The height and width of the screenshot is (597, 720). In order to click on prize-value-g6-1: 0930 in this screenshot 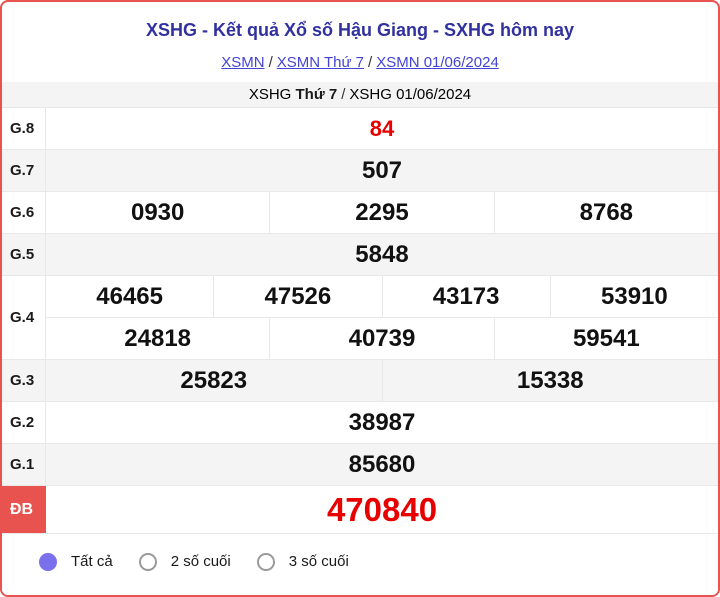, I will do `click(158, 212)`.